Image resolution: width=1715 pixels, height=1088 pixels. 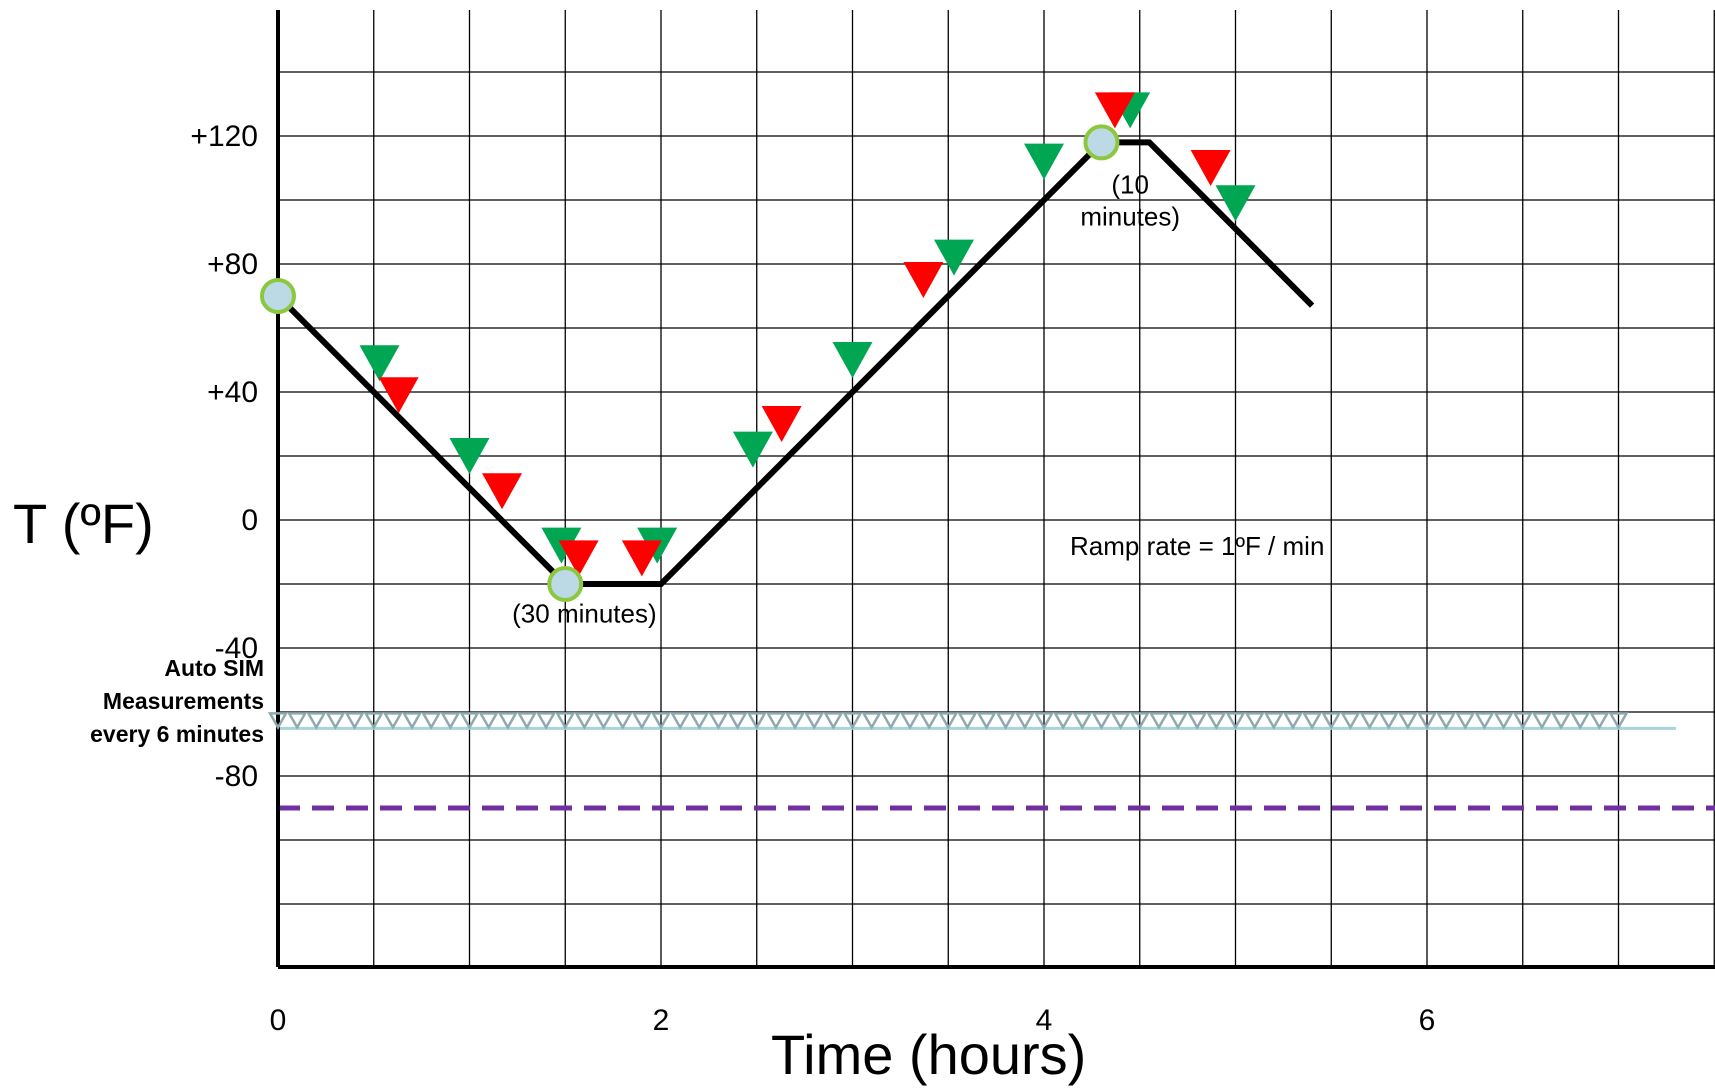 I want to click on x-tick-label: 6, so click(x=1427, y=1020).